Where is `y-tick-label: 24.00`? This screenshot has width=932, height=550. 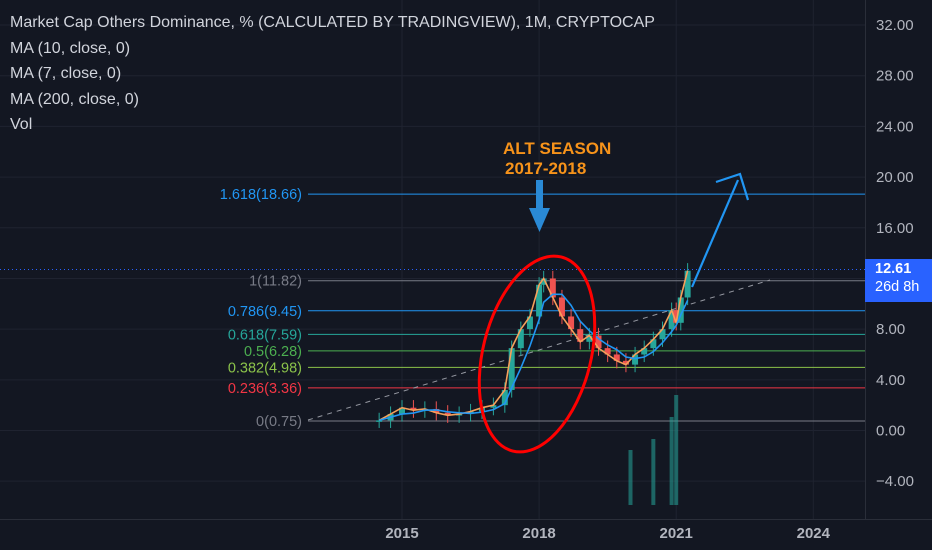 y-tick-label: 24.00 is located at coordinates (895, 126).